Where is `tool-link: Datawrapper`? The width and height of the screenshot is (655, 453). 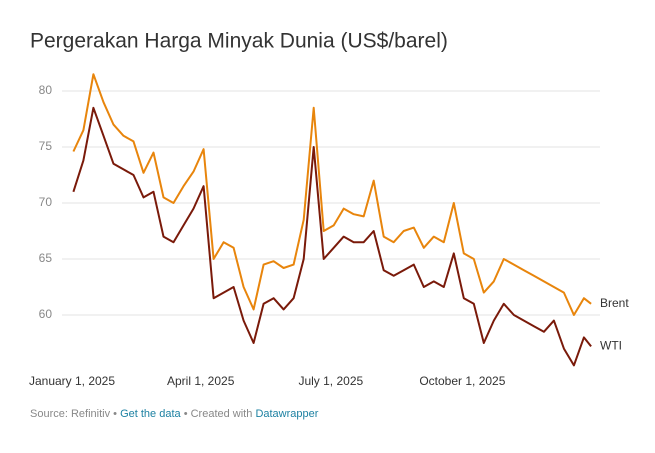
tool-link: Datawrapper is located at coordinates (286, 414).